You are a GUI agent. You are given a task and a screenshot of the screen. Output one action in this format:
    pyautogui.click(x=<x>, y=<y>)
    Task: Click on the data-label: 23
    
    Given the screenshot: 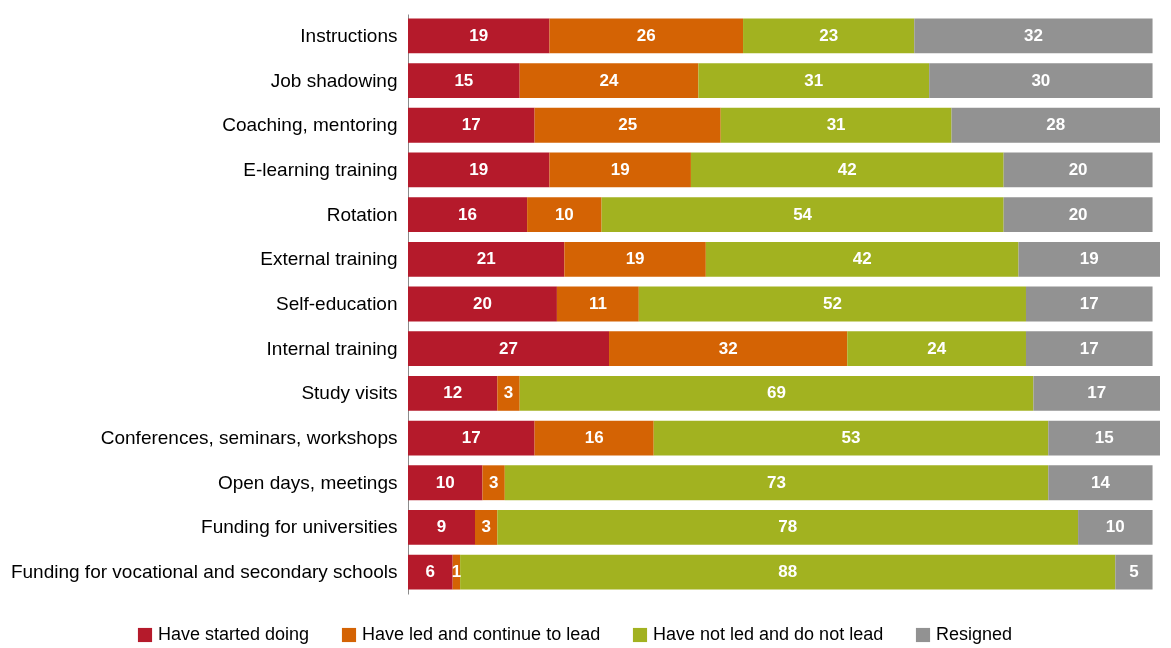 What is the action you would take?
    pyautogui.click(x=829, y=35)
    